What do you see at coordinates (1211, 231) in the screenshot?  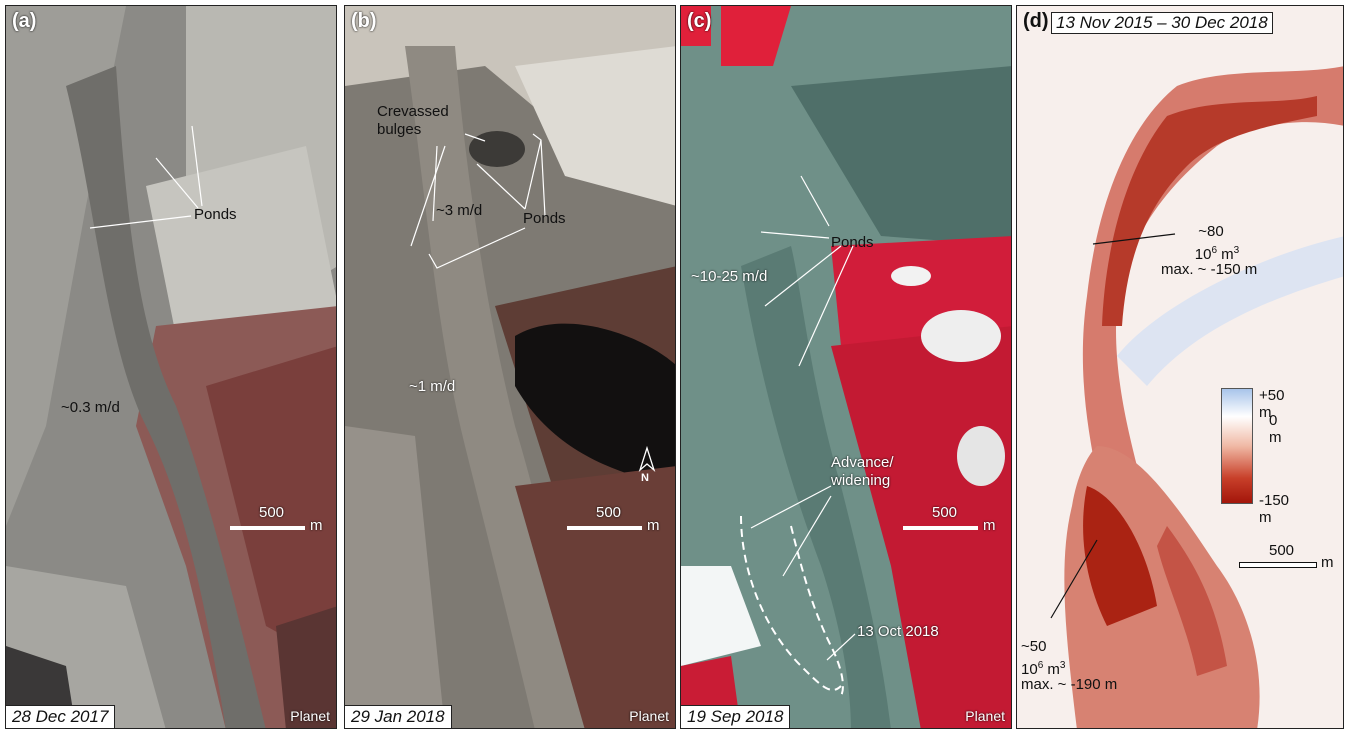 I see `annotation-upper-volume: ~80` at bounding box center [1211, 231].